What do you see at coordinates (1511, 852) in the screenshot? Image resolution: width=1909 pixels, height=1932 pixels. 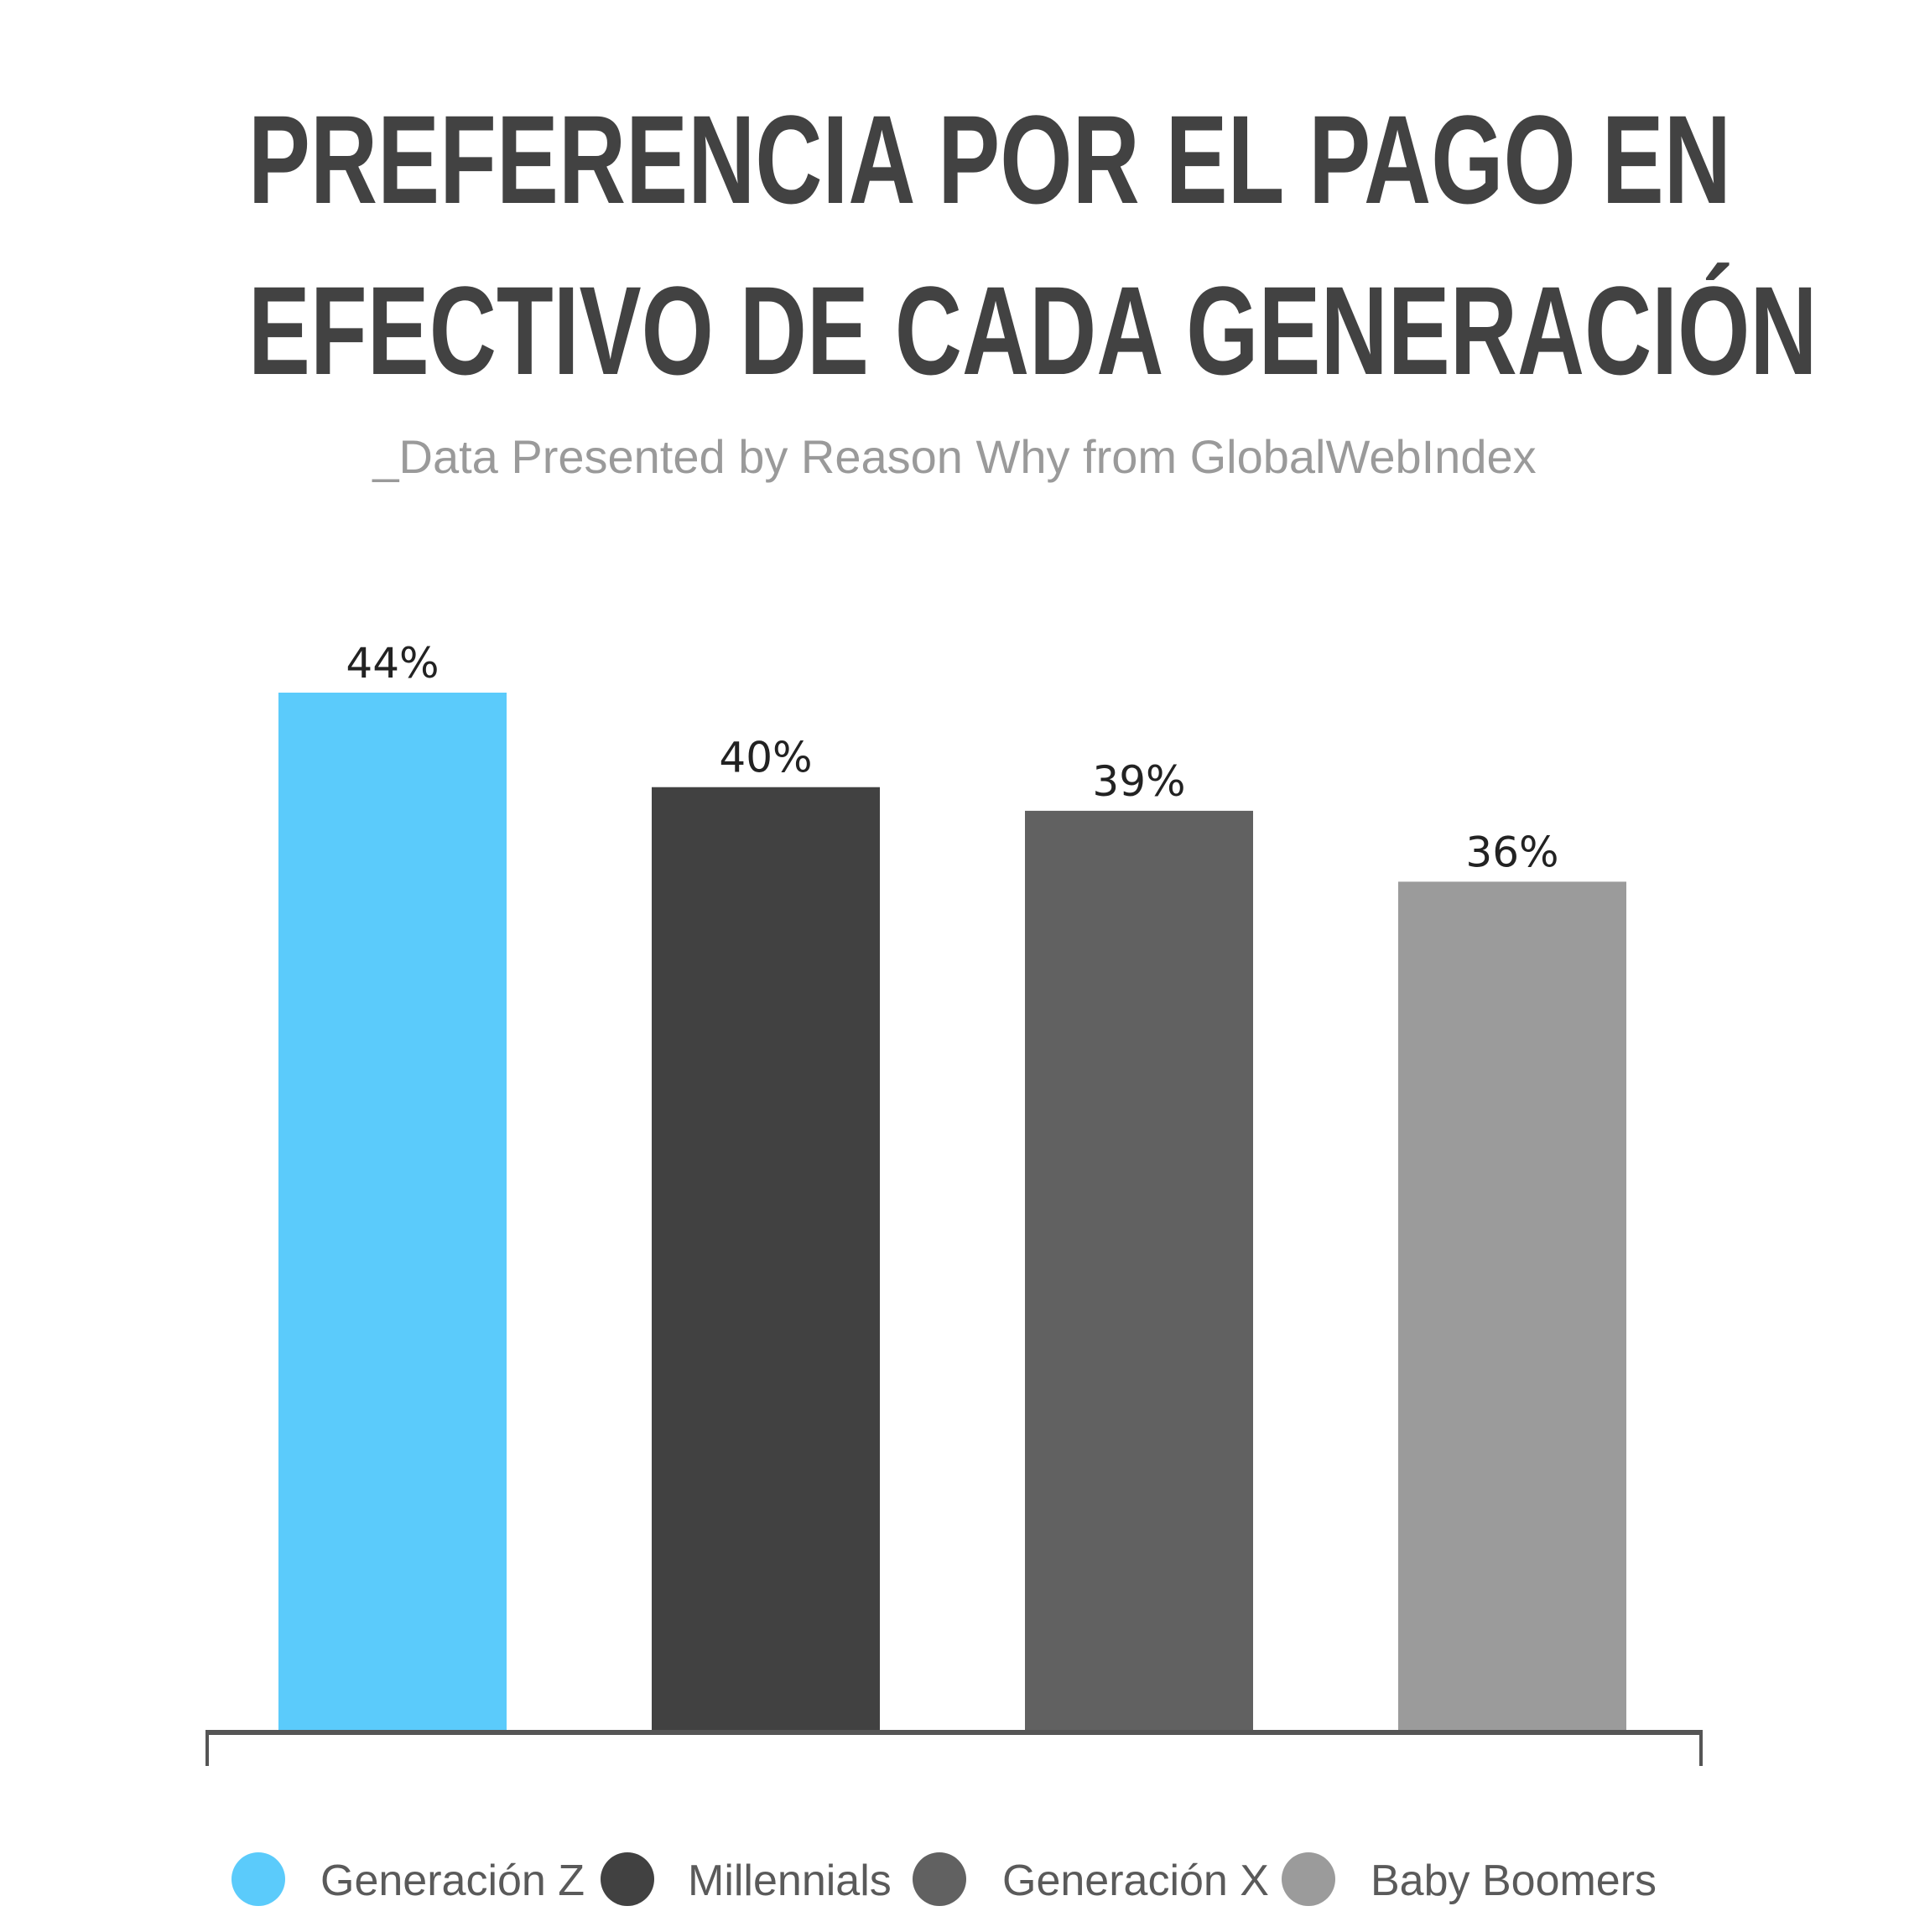 I see `data-label-3: 36%` at bounding box center [1511, 852].